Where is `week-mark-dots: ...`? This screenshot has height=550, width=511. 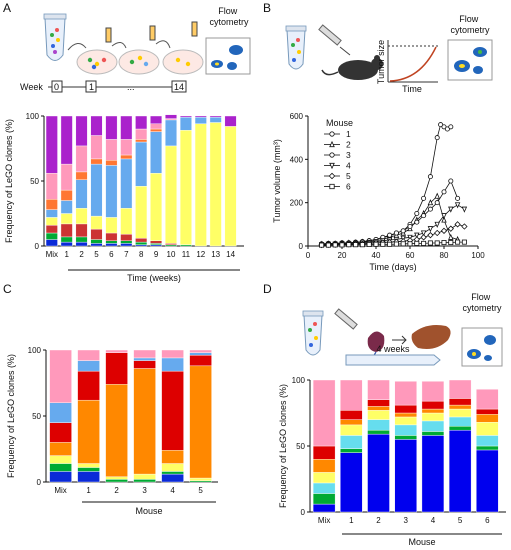 week-mark-dots: ... is located at coordinates (131, 87).